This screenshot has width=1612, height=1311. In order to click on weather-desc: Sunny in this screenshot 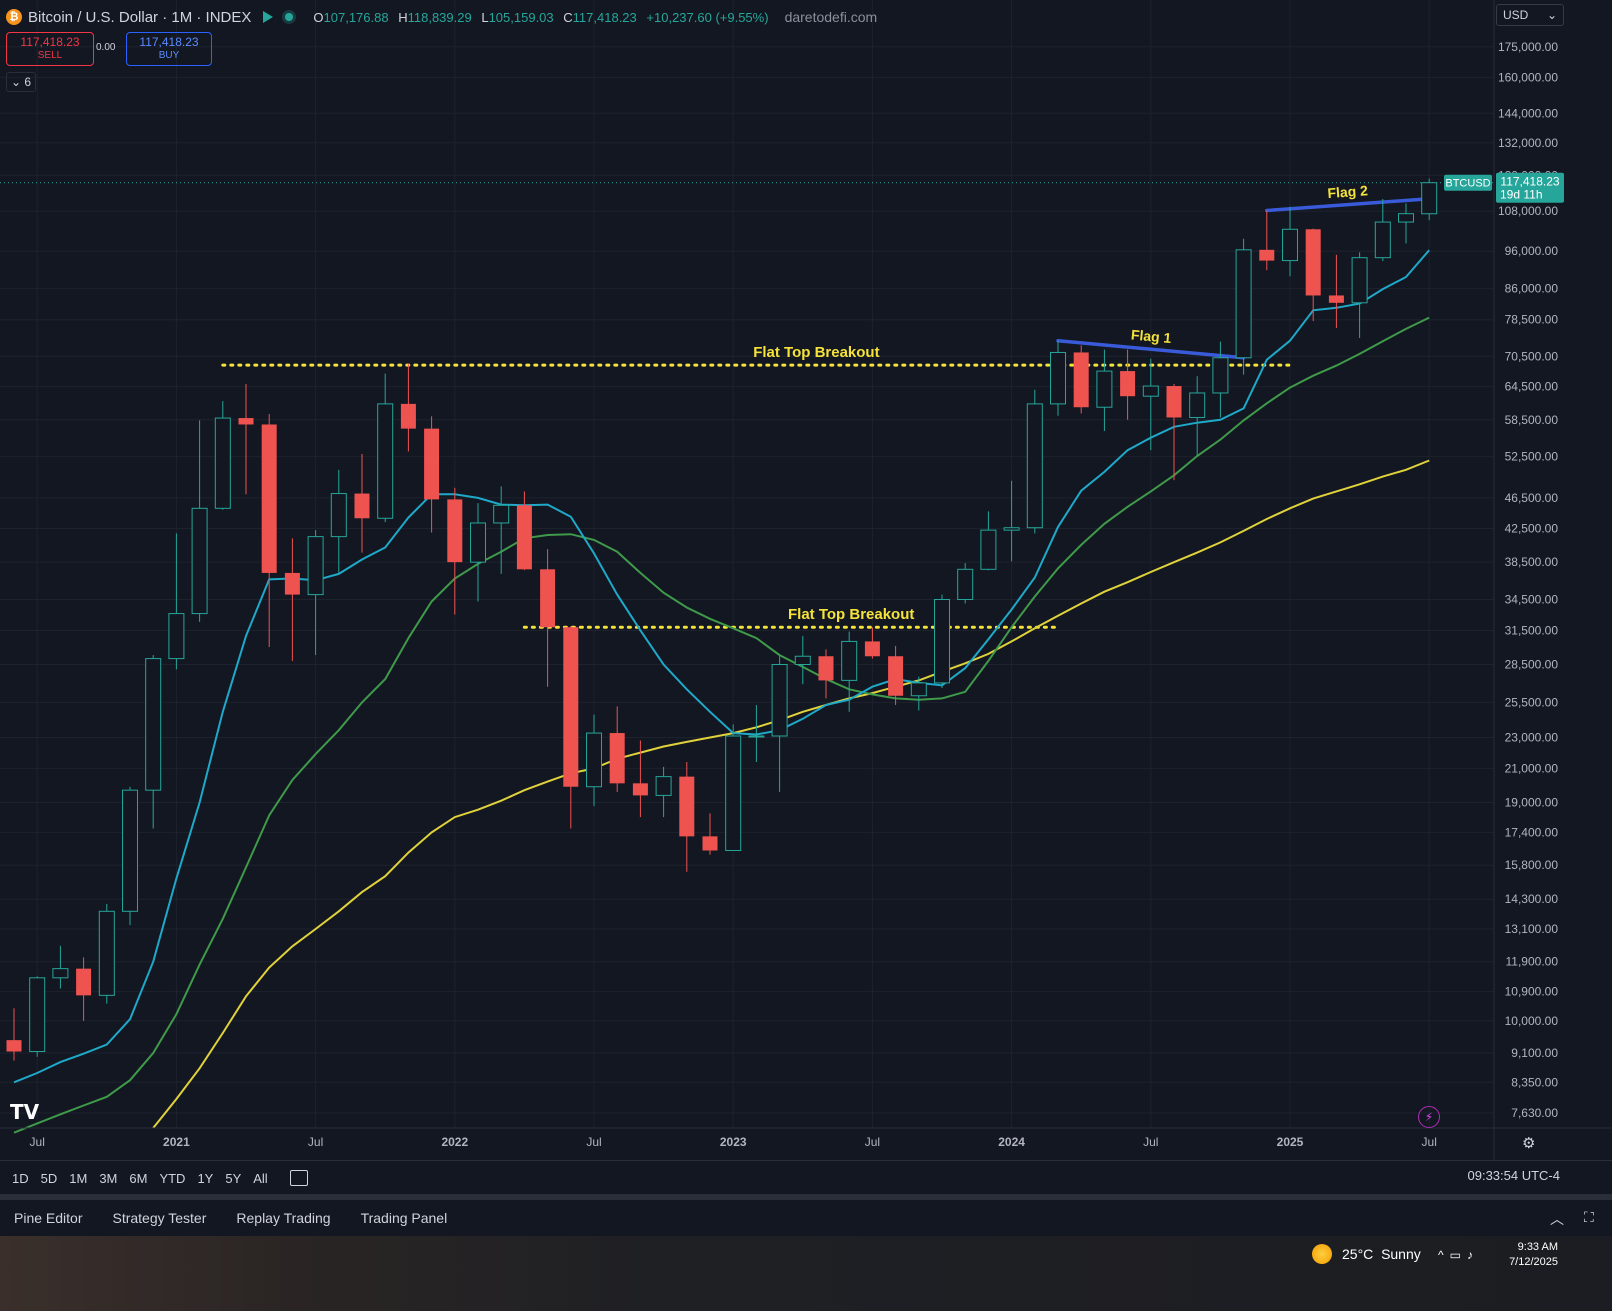, I will do `click(1401, 1254)`.